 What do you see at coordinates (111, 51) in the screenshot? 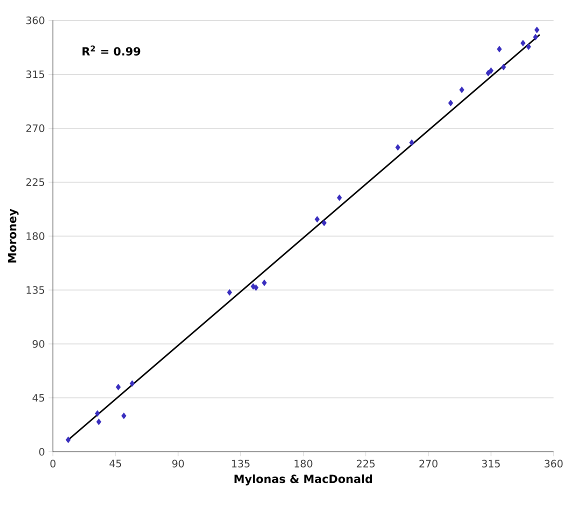
I see `annotation: R$^{2}$ = 0.99` at bounding box center [111, 51].